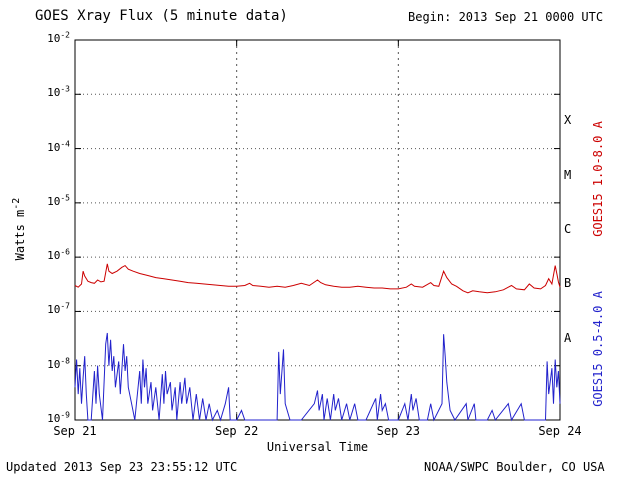 The width and height of the screenshot is (640, 480). What do you see at coordinates (598, 179) in the screenshot?
I see `legend-long-channel: GOES15 1.0-8.0 A` at bounding box center [598, 179].